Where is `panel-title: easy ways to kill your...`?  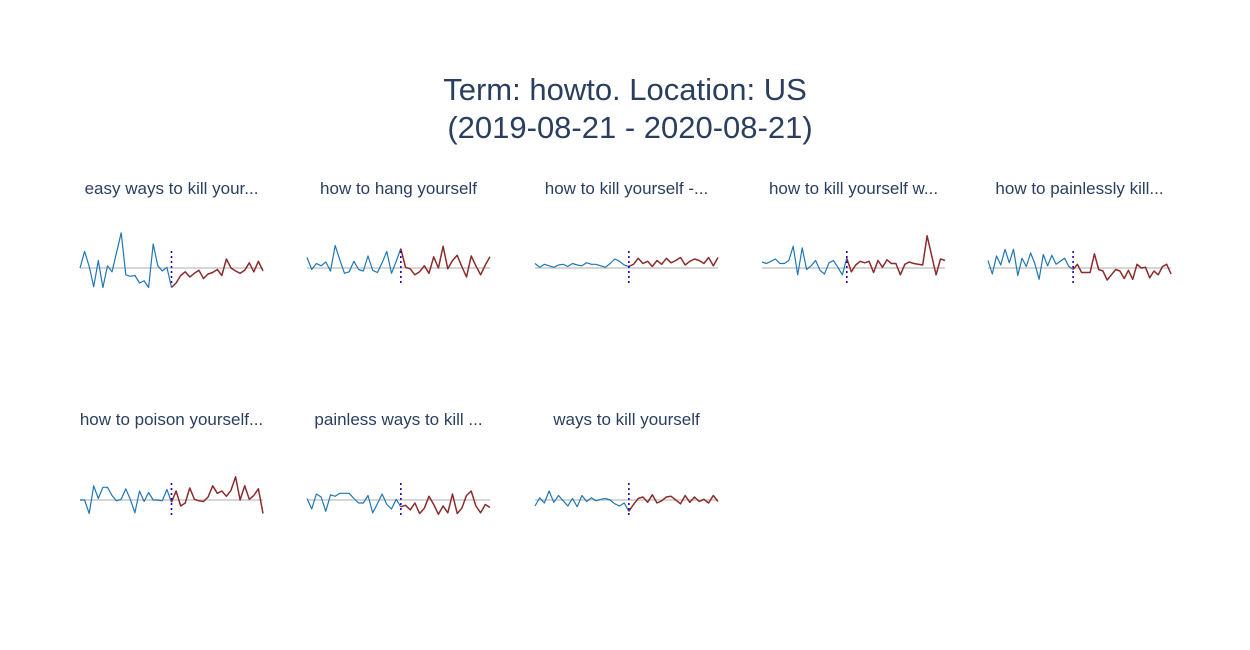 panel-title: easy ways to kill your... is located at coordinates (172, 188).